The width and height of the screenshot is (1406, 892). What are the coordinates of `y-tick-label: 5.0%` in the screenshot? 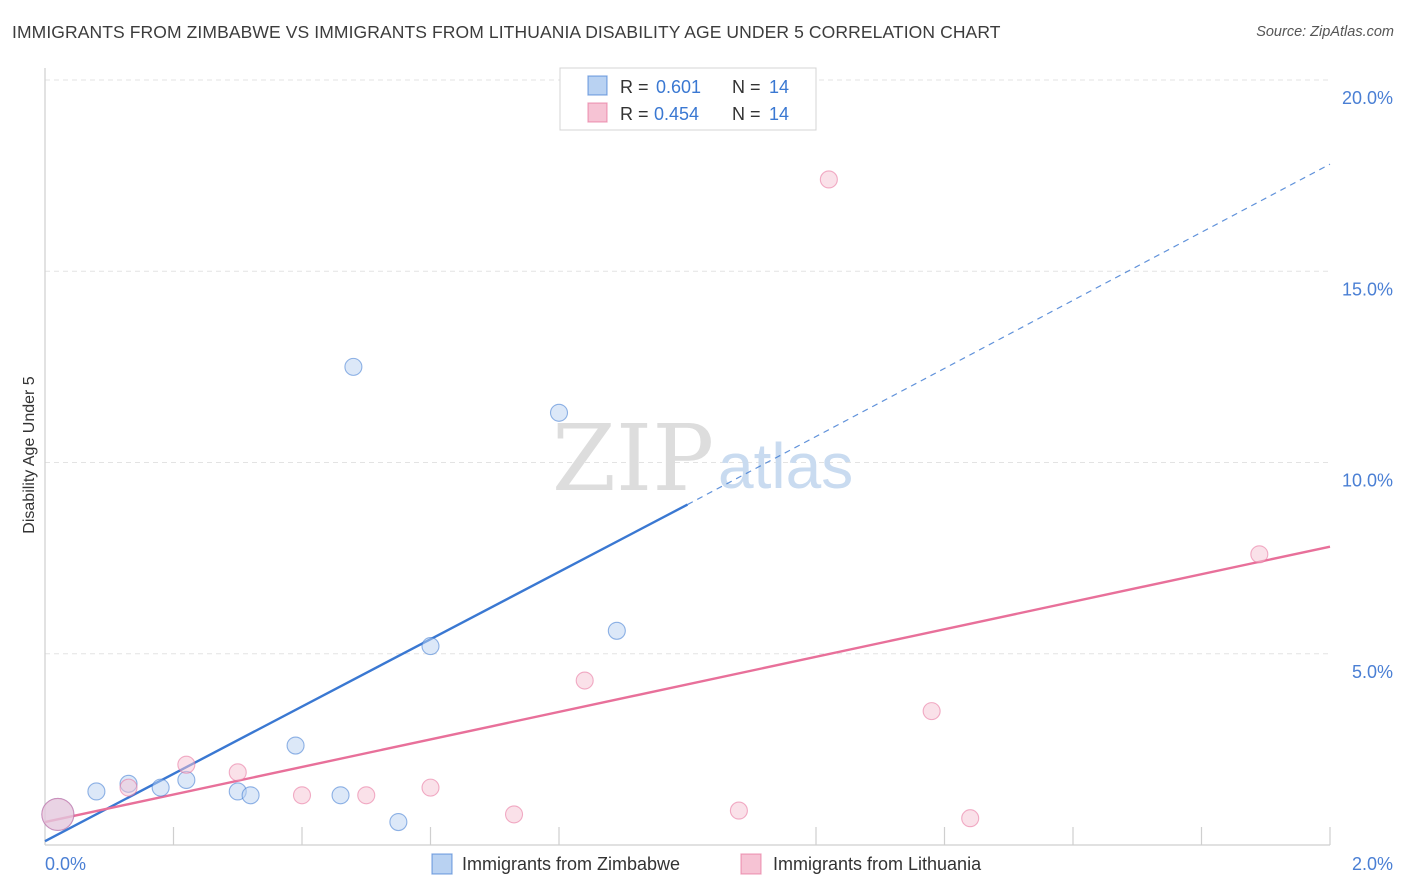 It's located at (1372, 672).